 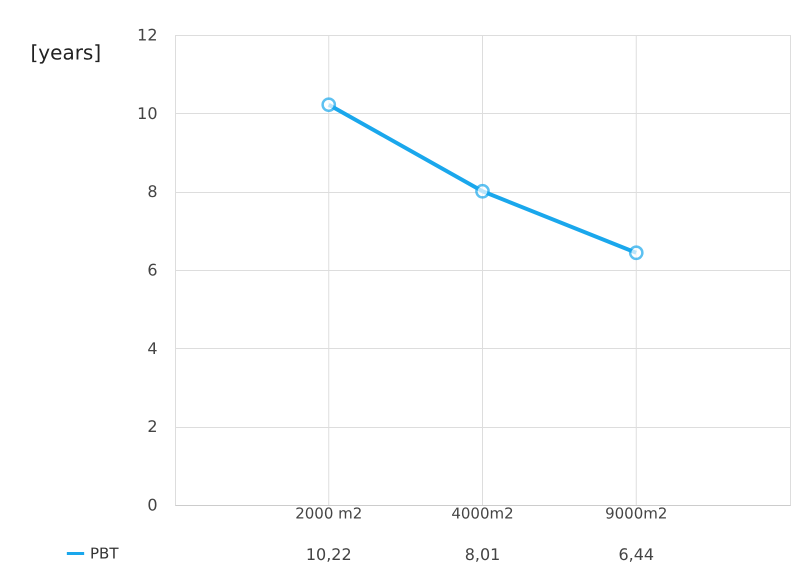 I want to click on y-tick-label: 2, so click(x=152, y=426).